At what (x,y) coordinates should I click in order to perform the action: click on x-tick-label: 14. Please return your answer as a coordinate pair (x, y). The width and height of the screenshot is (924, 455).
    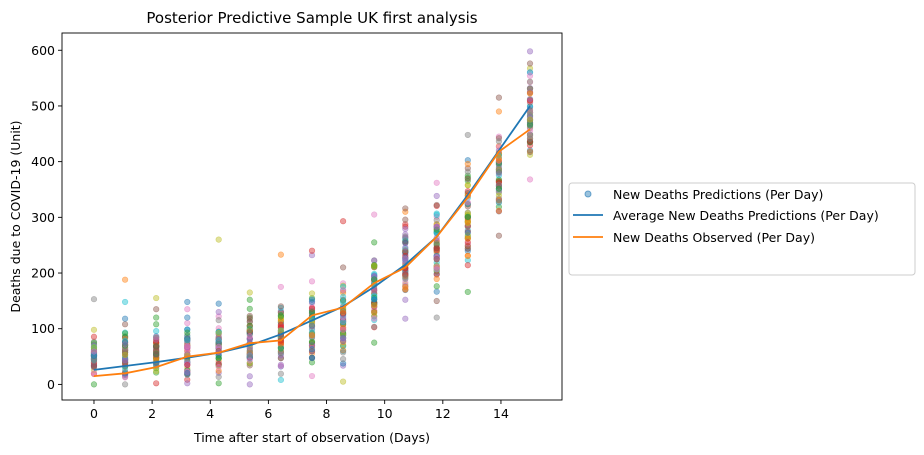
    Looking at the image, I should click on (501, 413).